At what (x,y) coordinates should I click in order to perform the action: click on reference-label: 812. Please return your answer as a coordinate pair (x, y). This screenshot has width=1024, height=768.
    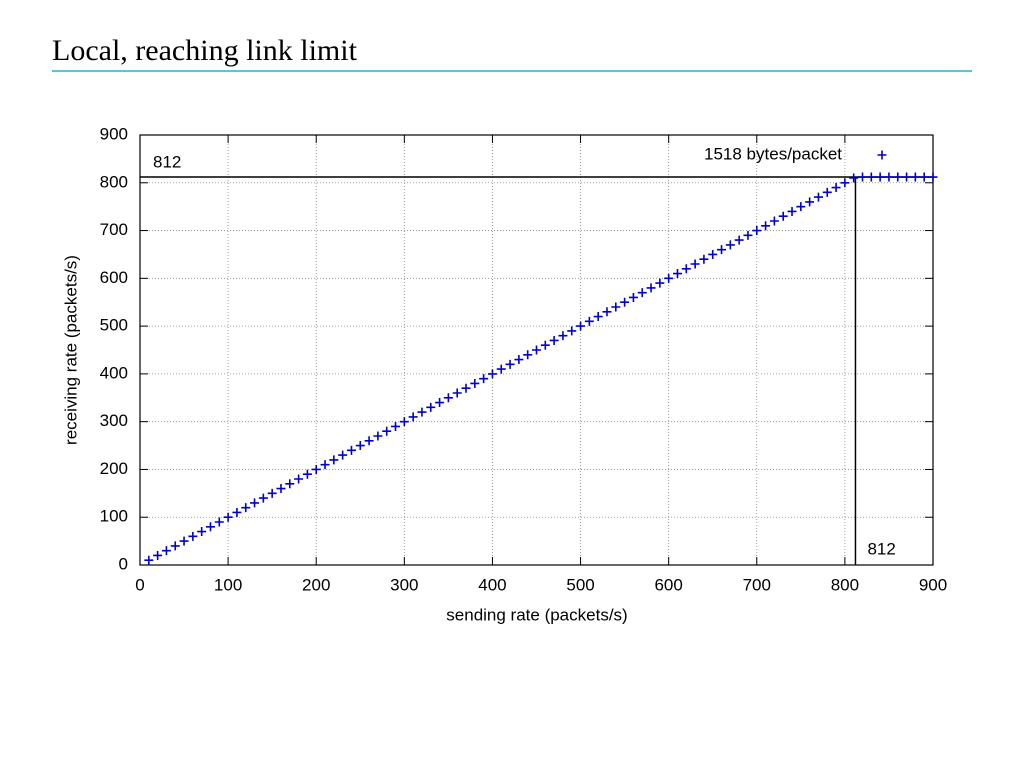
    Looking at the image, I should click on (167, 162).